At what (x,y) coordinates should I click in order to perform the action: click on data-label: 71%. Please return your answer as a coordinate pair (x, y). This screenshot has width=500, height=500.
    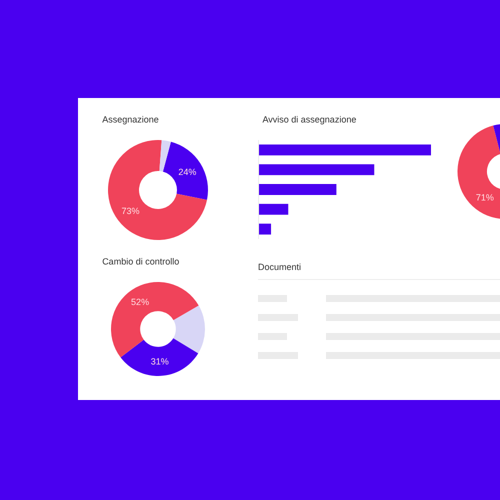
    Looking at the image, I should click on (485, 197).